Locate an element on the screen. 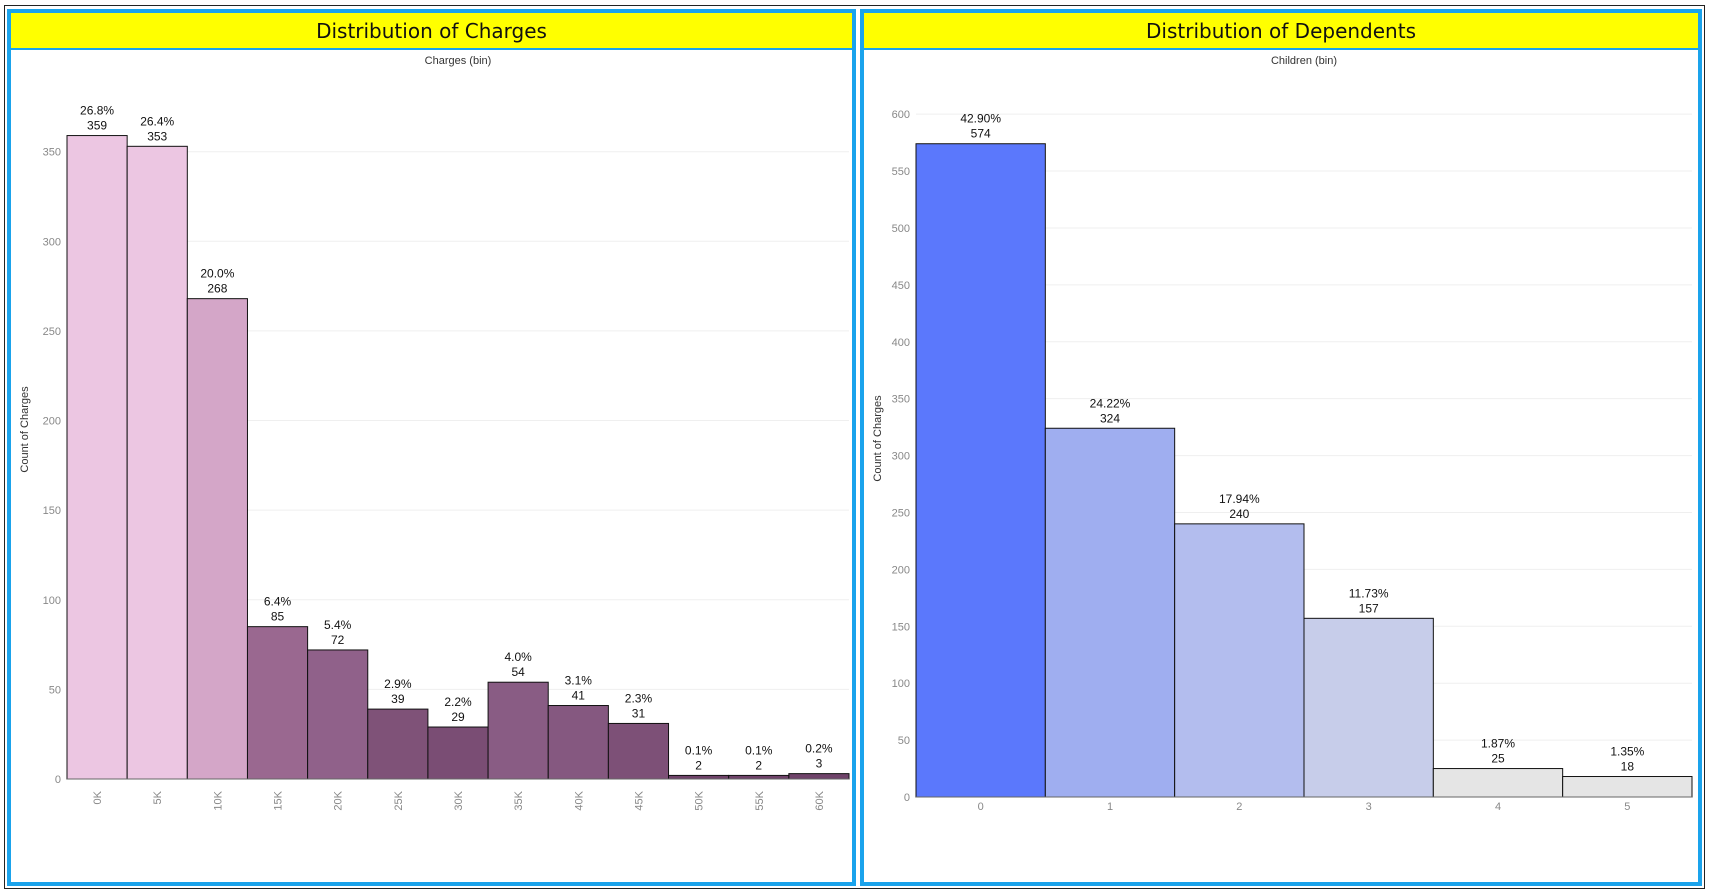  y-tick-label: 400 is located at coordinates (901, 343).